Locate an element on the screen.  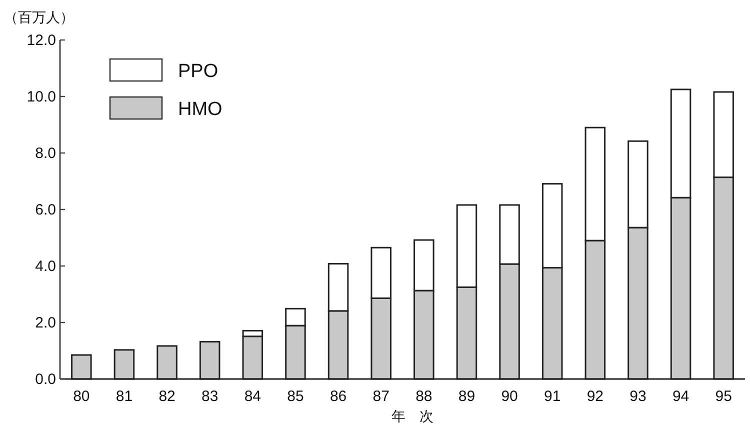
y-tick-label: 6.0 is located at coordinates (45, 210).